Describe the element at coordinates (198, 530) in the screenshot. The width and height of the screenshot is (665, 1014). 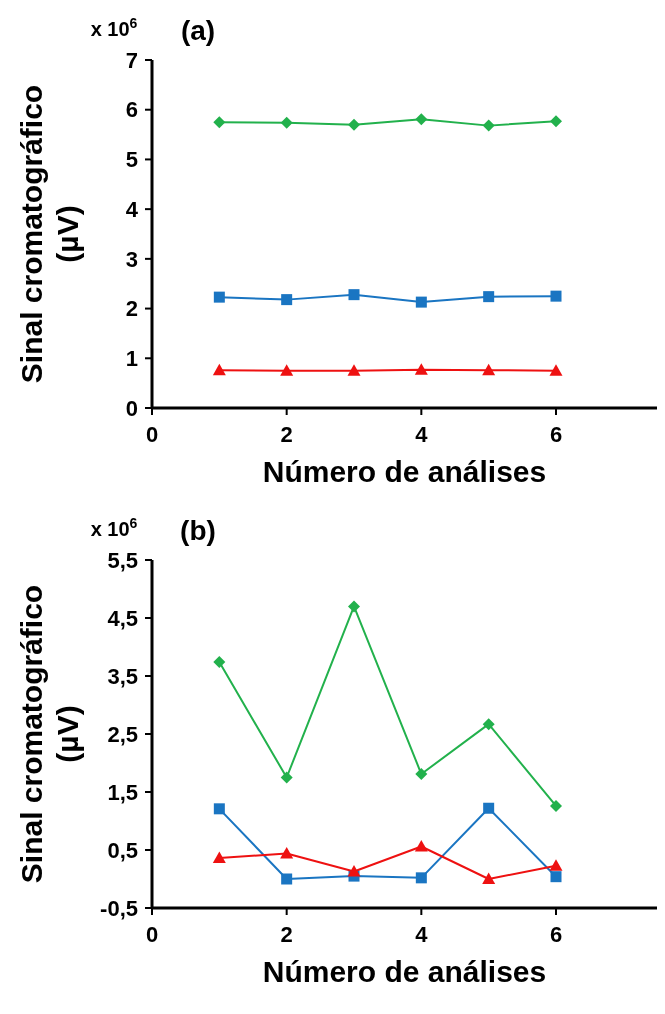
I see `chart-title: (b)` at that location.